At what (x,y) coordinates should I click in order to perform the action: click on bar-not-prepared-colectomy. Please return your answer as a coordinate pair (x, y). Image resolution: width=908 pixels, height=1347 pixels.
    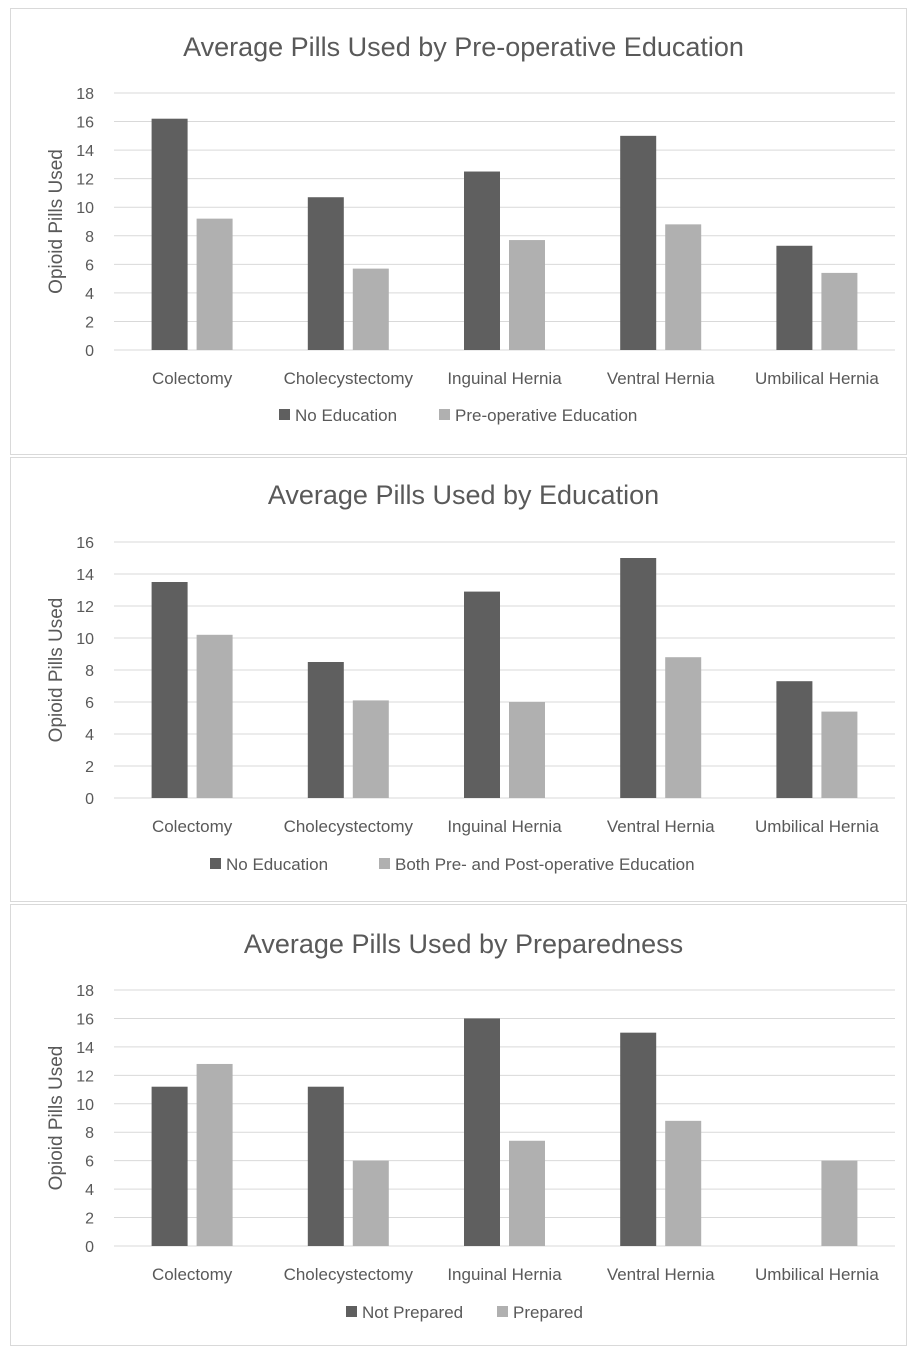
    Looking at the image, I should click on (169, 1166).